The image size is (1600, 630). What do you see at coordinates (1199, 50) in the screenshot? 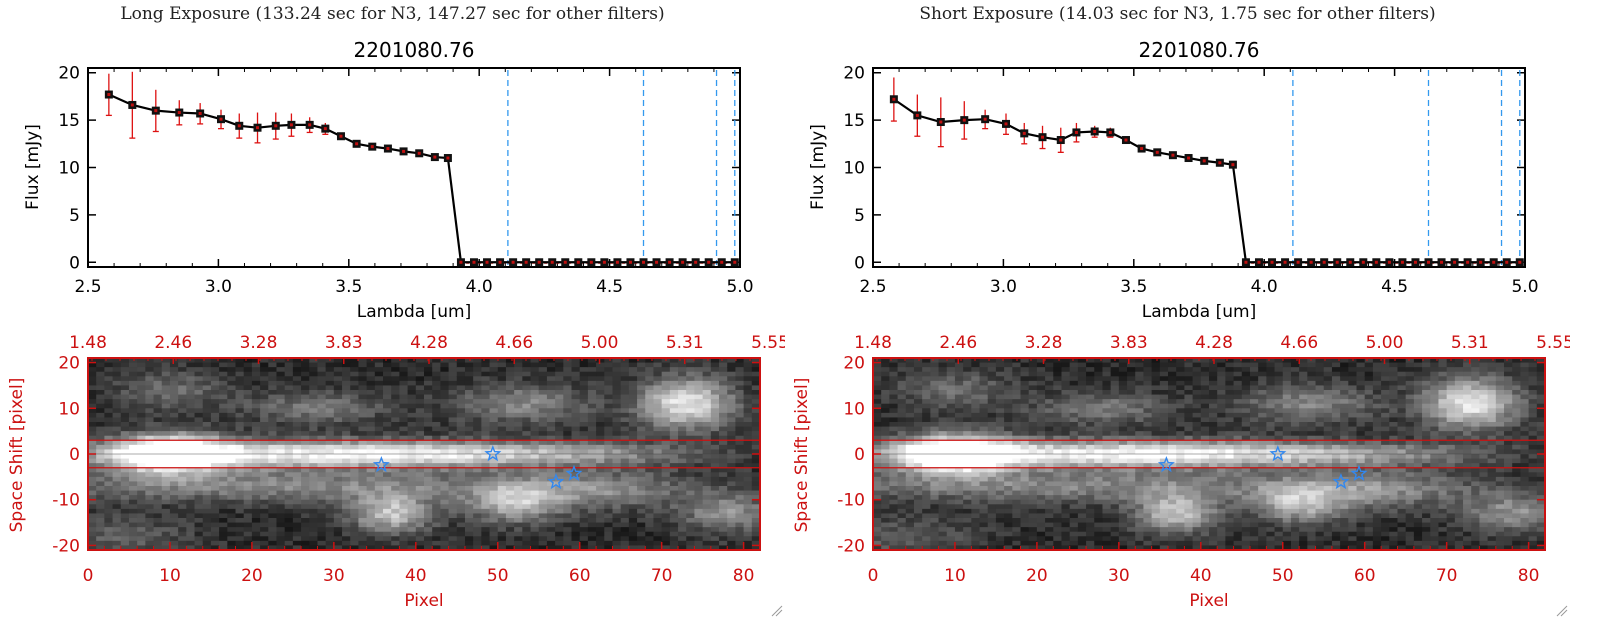
I see `object-id-title: 2201080.76` at bounding box center [1199, 50].